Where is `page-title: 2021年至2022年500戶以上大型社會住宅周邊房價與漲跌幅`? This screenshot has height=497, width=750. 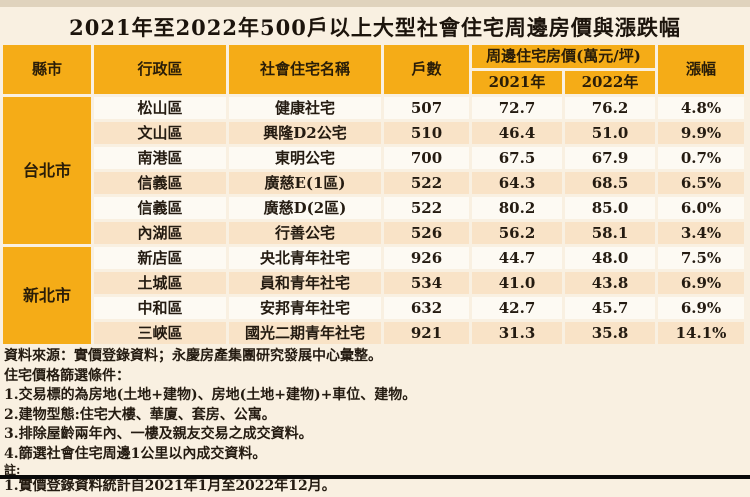
page-title: 2021年至2022年500戶以上大型社會住宅周邊房價與漲跌幅 is located at coordinates (375, 27).